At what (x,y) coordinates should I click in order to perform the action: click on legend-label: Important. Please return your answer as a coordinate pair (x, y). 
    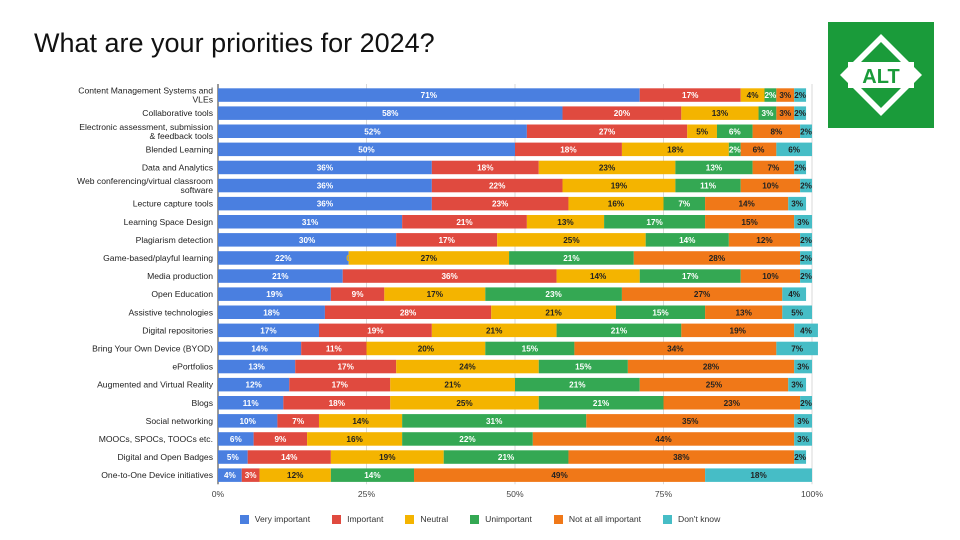
    Looking at the image, I should click on (365, 519).